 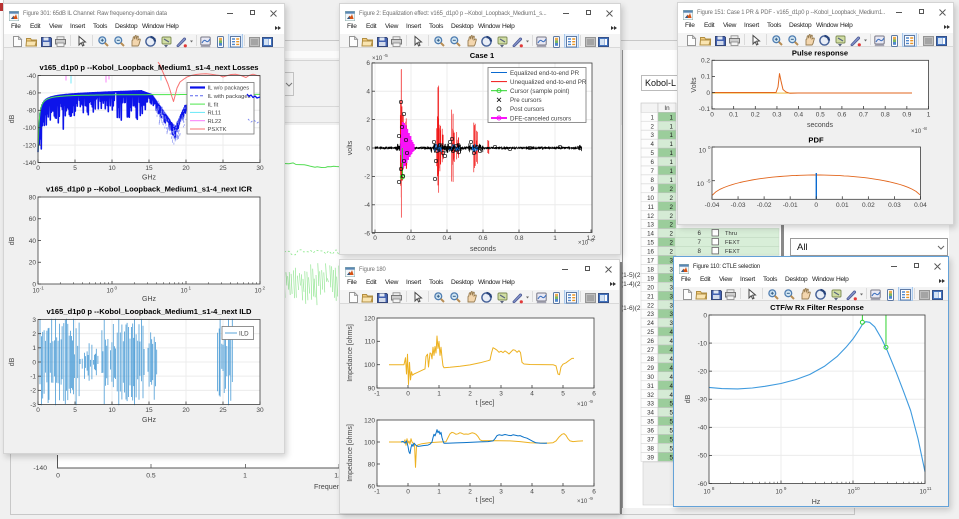 What do you see at coordinates (372, 486) in the screenshot?
I see `svg-text: 60` at bounding box center [372, 486].